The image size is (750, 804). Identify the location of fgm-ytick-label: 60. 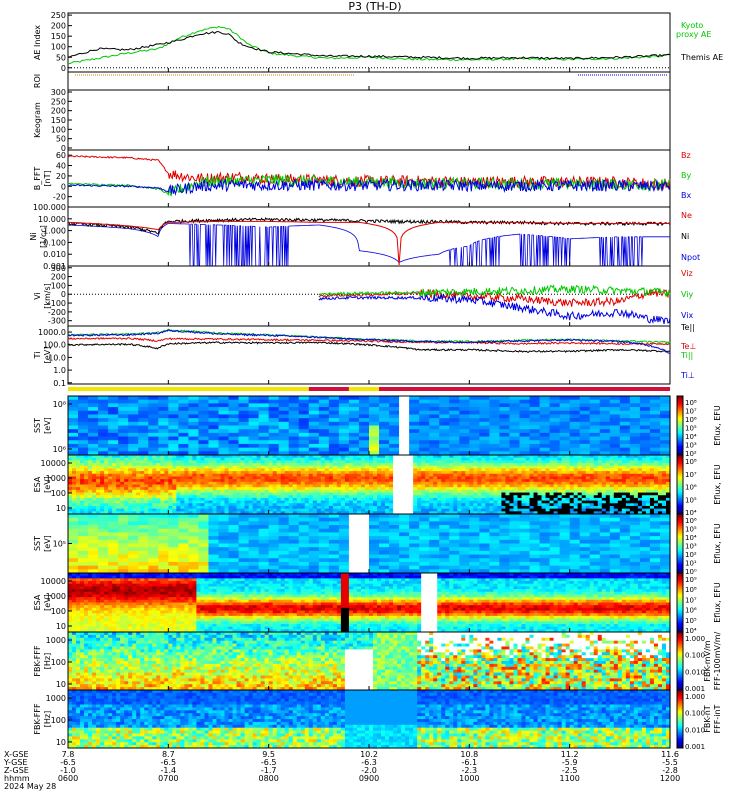
(61, 155).